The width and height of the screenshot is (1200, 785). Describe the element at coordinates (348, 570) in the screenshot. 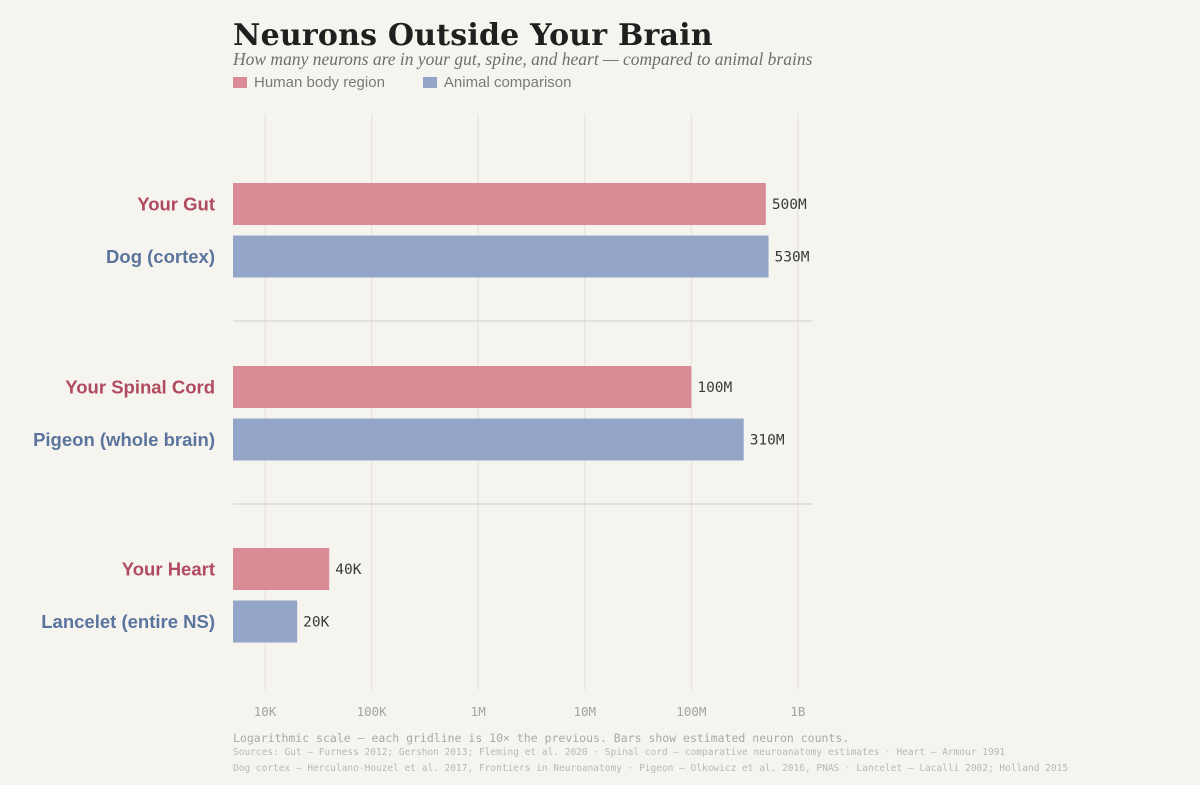

I see `bar-value-label: 40K` at that location.